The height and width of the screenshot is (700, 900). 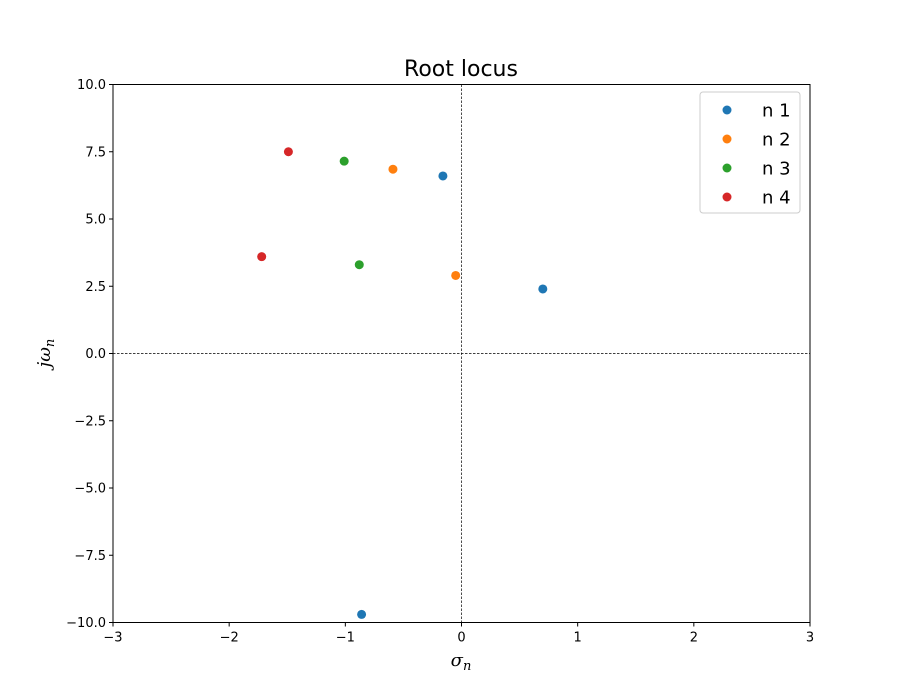 I want to click on y-axis-label: jωn, so click(x=46, y=355).